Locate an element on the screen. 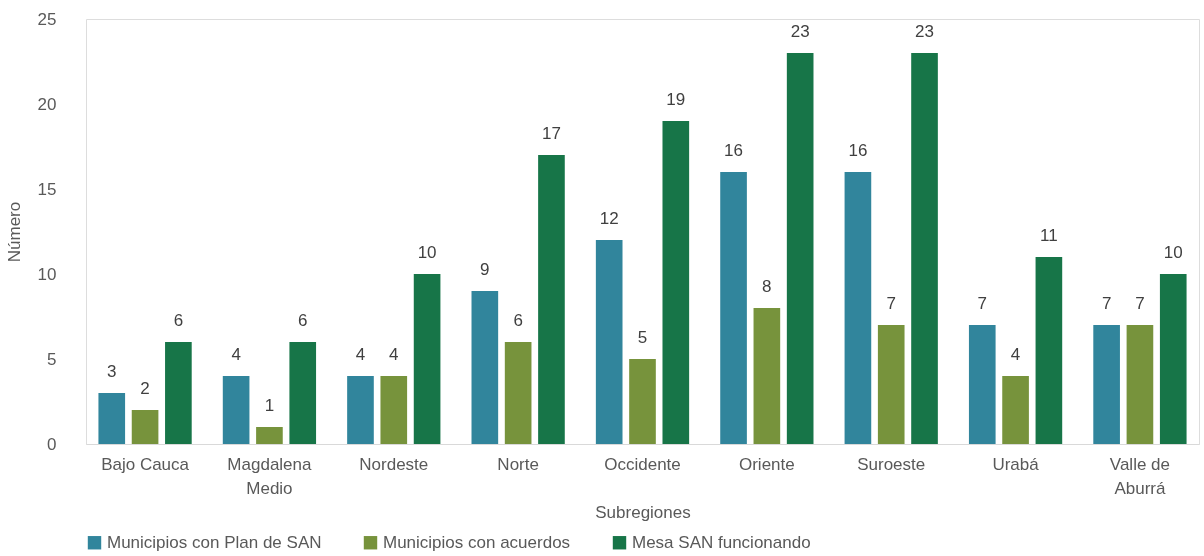 Image resolution: width=1204 pixels, height=556 pixels. x-tick-label: Oriente is located at coordinates (766, 464).